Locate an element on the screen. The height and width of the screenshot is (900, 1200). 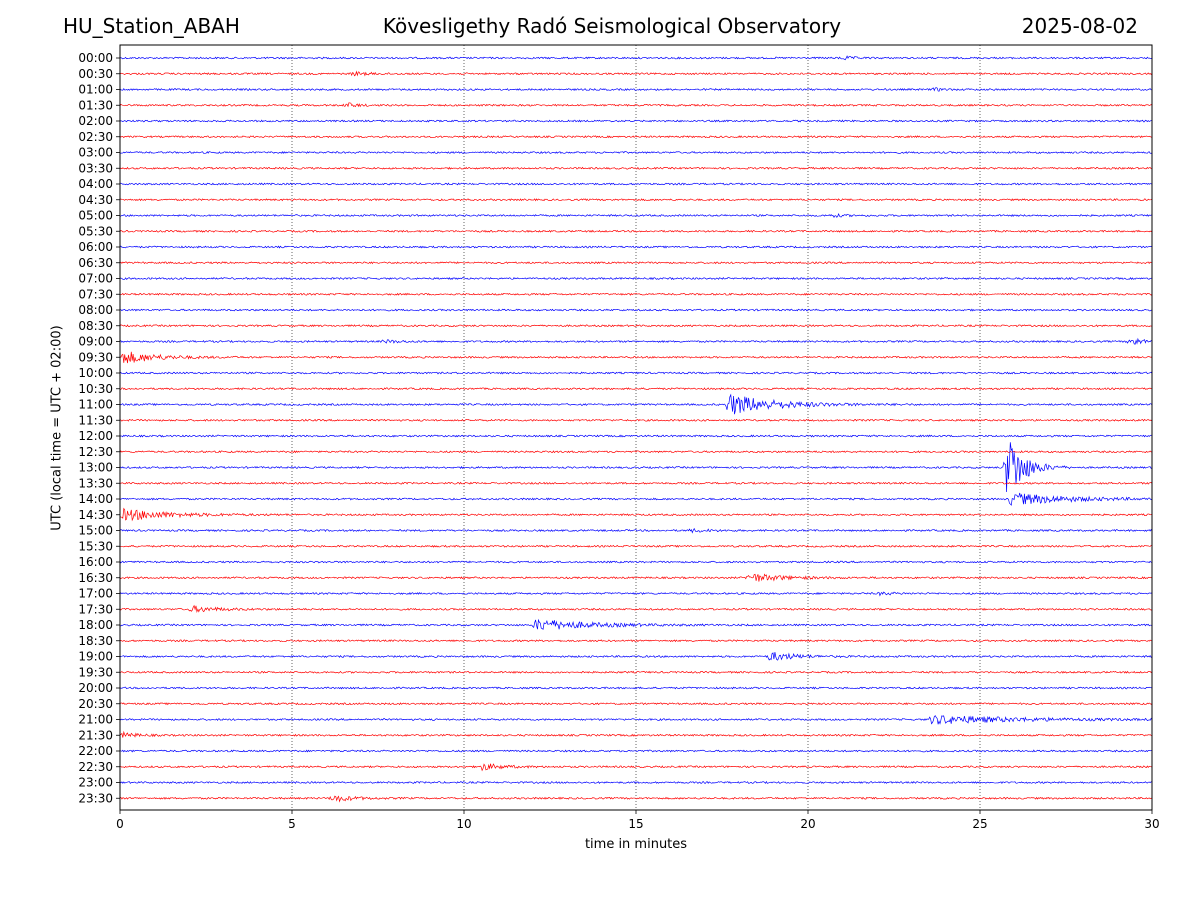
y-tick-label: 11:30 is located at coordinates (95, 420).